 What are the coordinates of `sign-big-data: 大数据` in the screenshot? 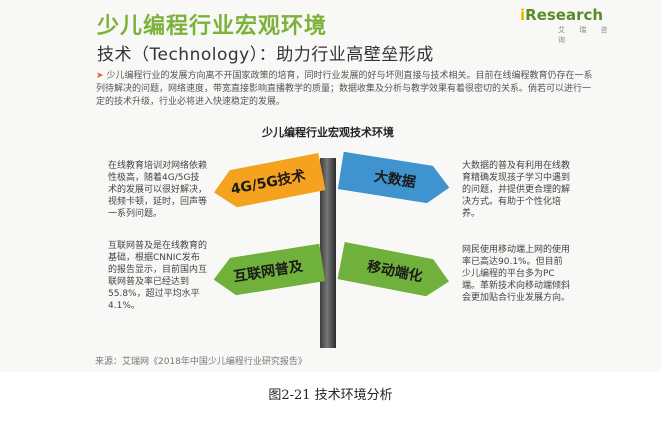 It's located at (395, 179).